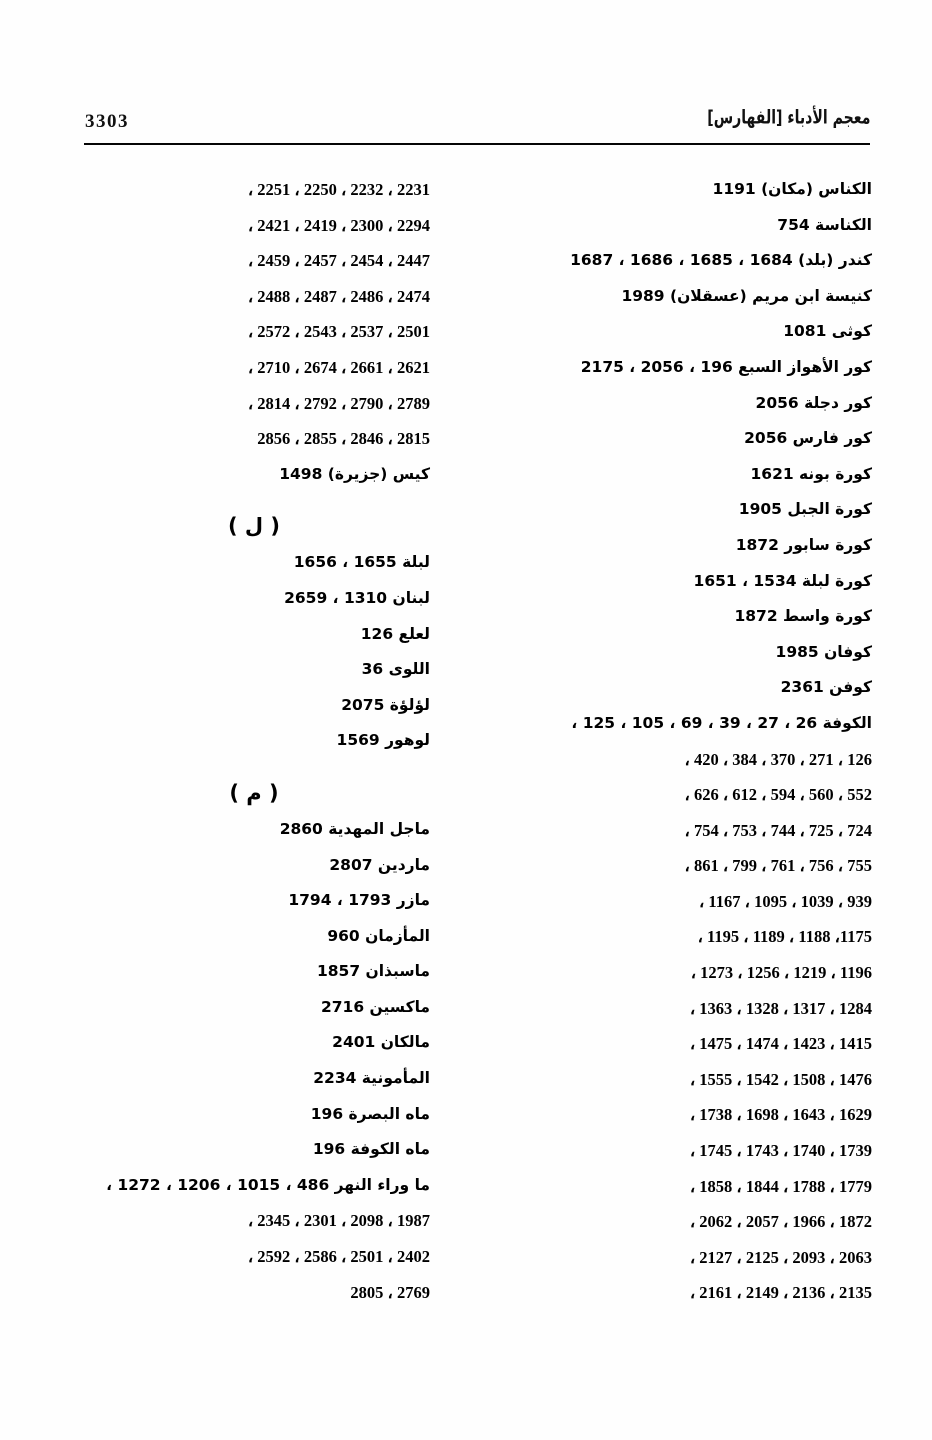 This screenshot has width=932, height=1440. I want to click on index-entry-numbers: 724 ، 725 ، 744 ، 753 ، 754 ،, so click(778, 830).